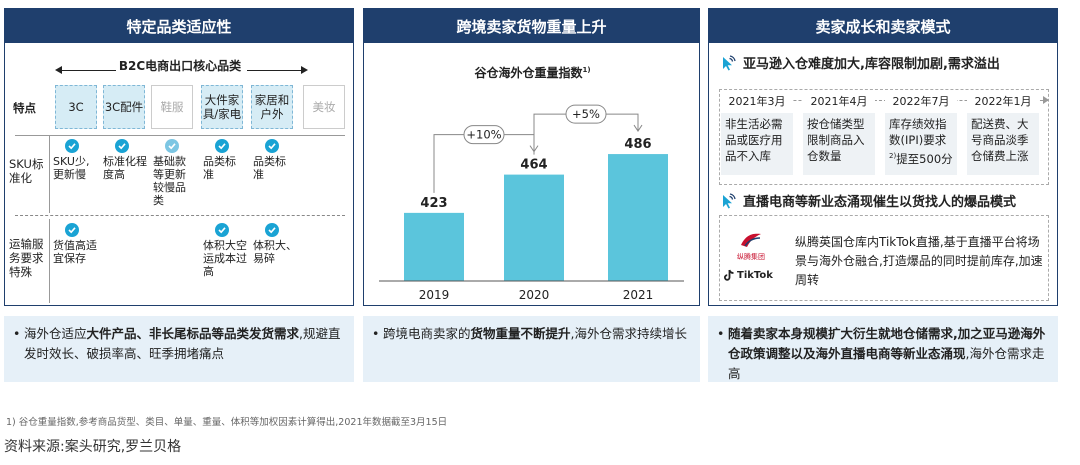  Describe the element at coordinates (751, 240) in the screenshot. I see `zongteng-logo-icon` at that location.